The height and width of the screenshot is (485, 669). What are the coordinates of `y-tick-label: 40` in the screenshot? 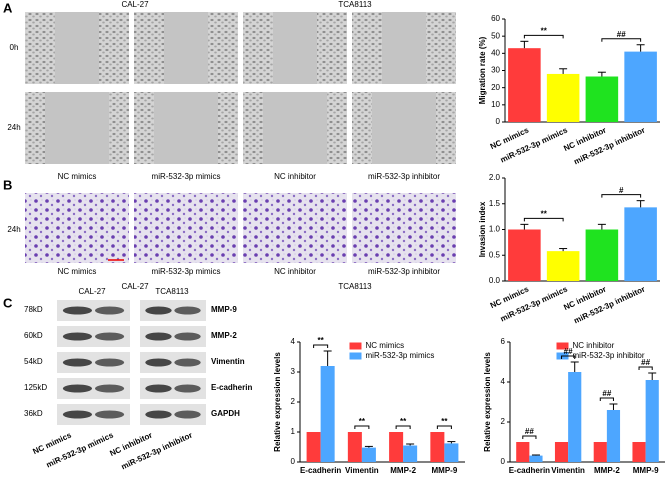 It's located at (495, 52).